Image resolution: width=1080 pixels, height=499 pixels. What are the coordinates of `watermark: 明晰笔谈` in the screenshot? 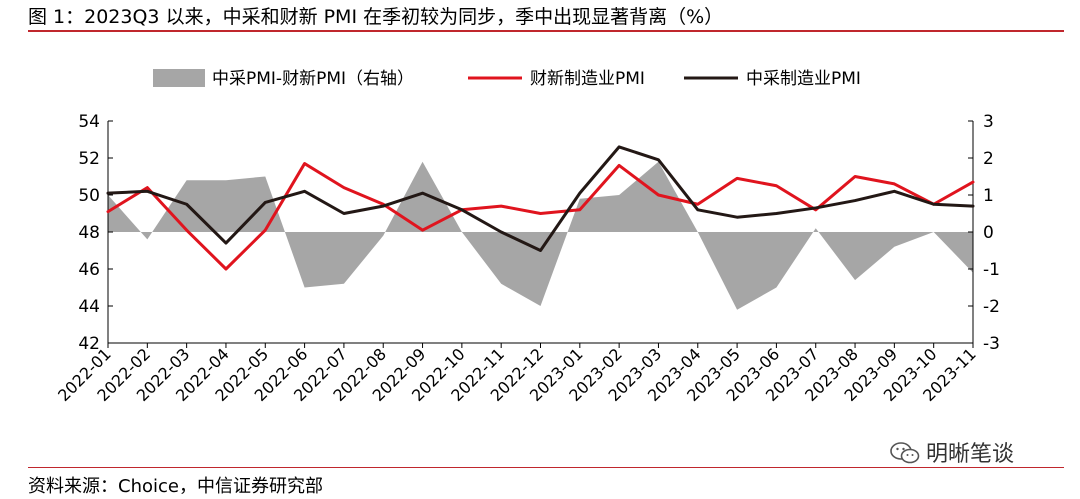 It's located at (952, 452).